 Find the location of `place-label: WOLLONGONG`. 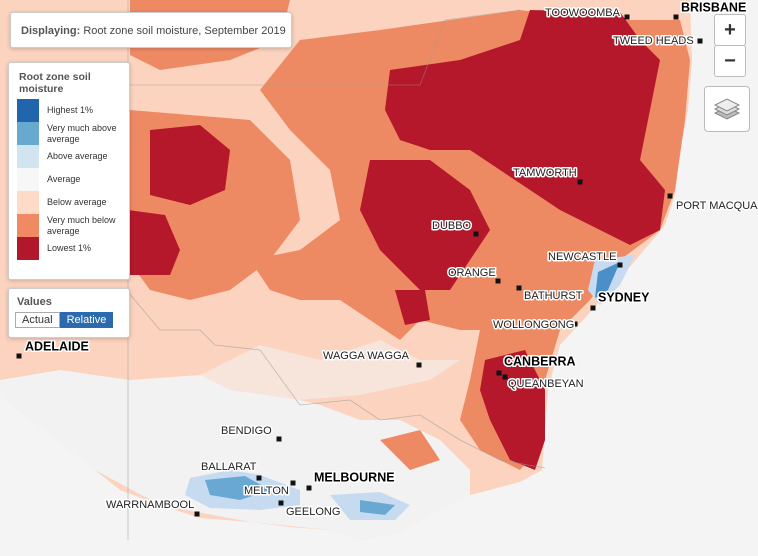

place-label: WOLLONGONG is located at coordinates (533, 325).